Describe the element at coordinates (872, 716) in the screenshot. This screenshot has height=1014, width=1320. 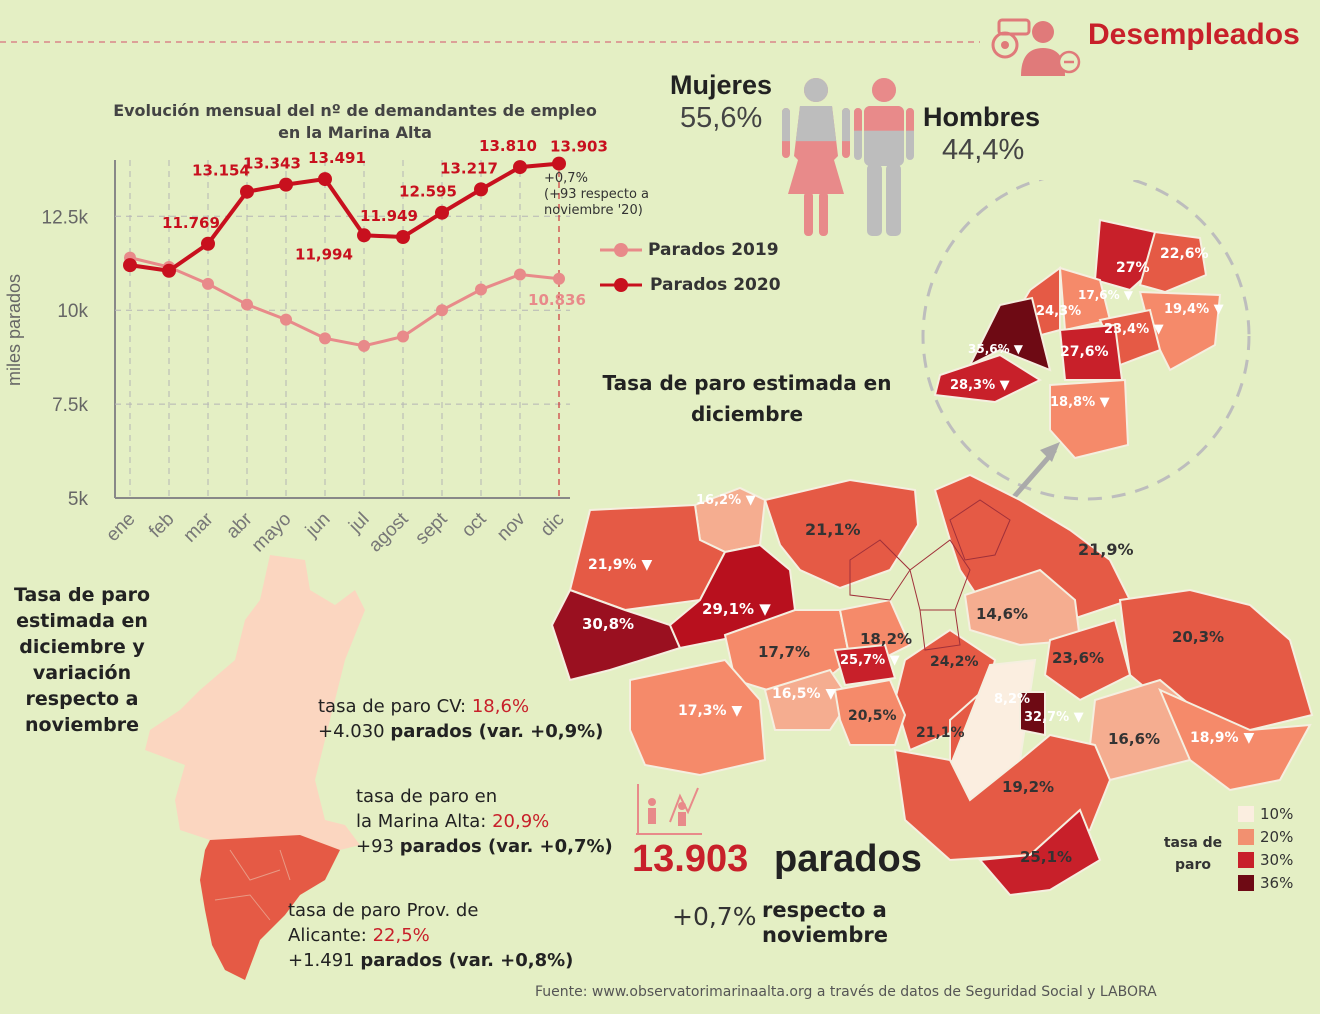
I see `map-region-label: 20,5%` at that location.